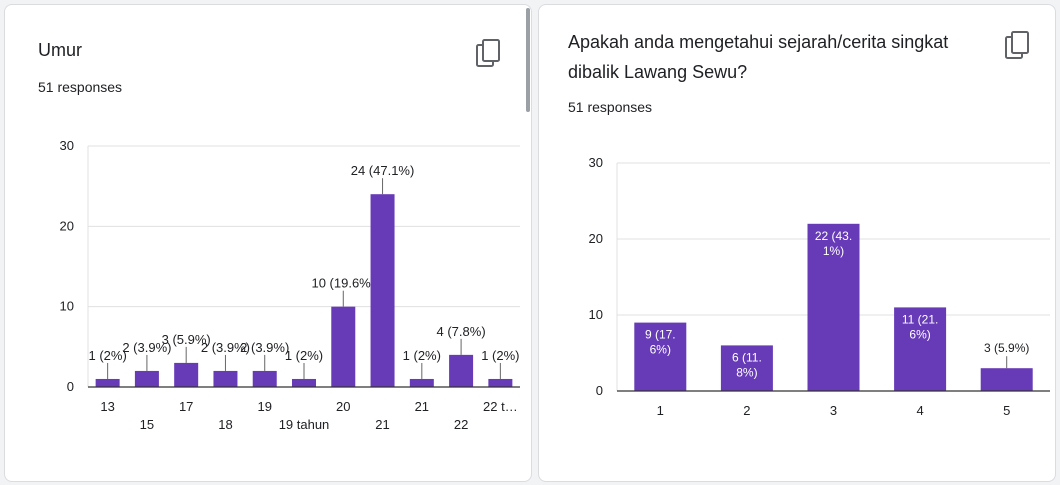 The height and width of the screenshot is (485, 1060). I want to click on data-label: 6 (11., so click(747, 357).